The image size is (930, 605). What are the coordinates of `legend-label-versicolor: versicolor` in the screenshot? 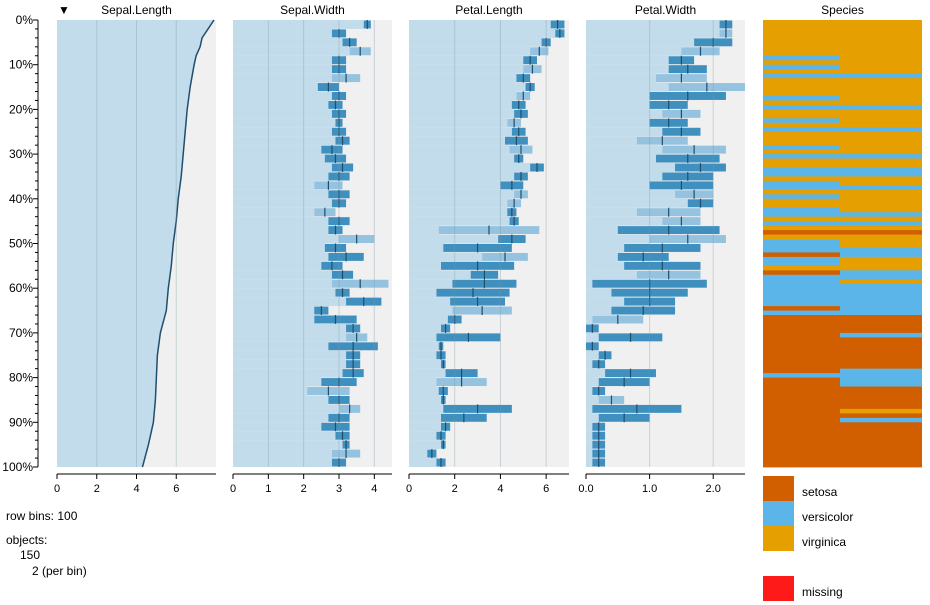 It's located at (828, 517).